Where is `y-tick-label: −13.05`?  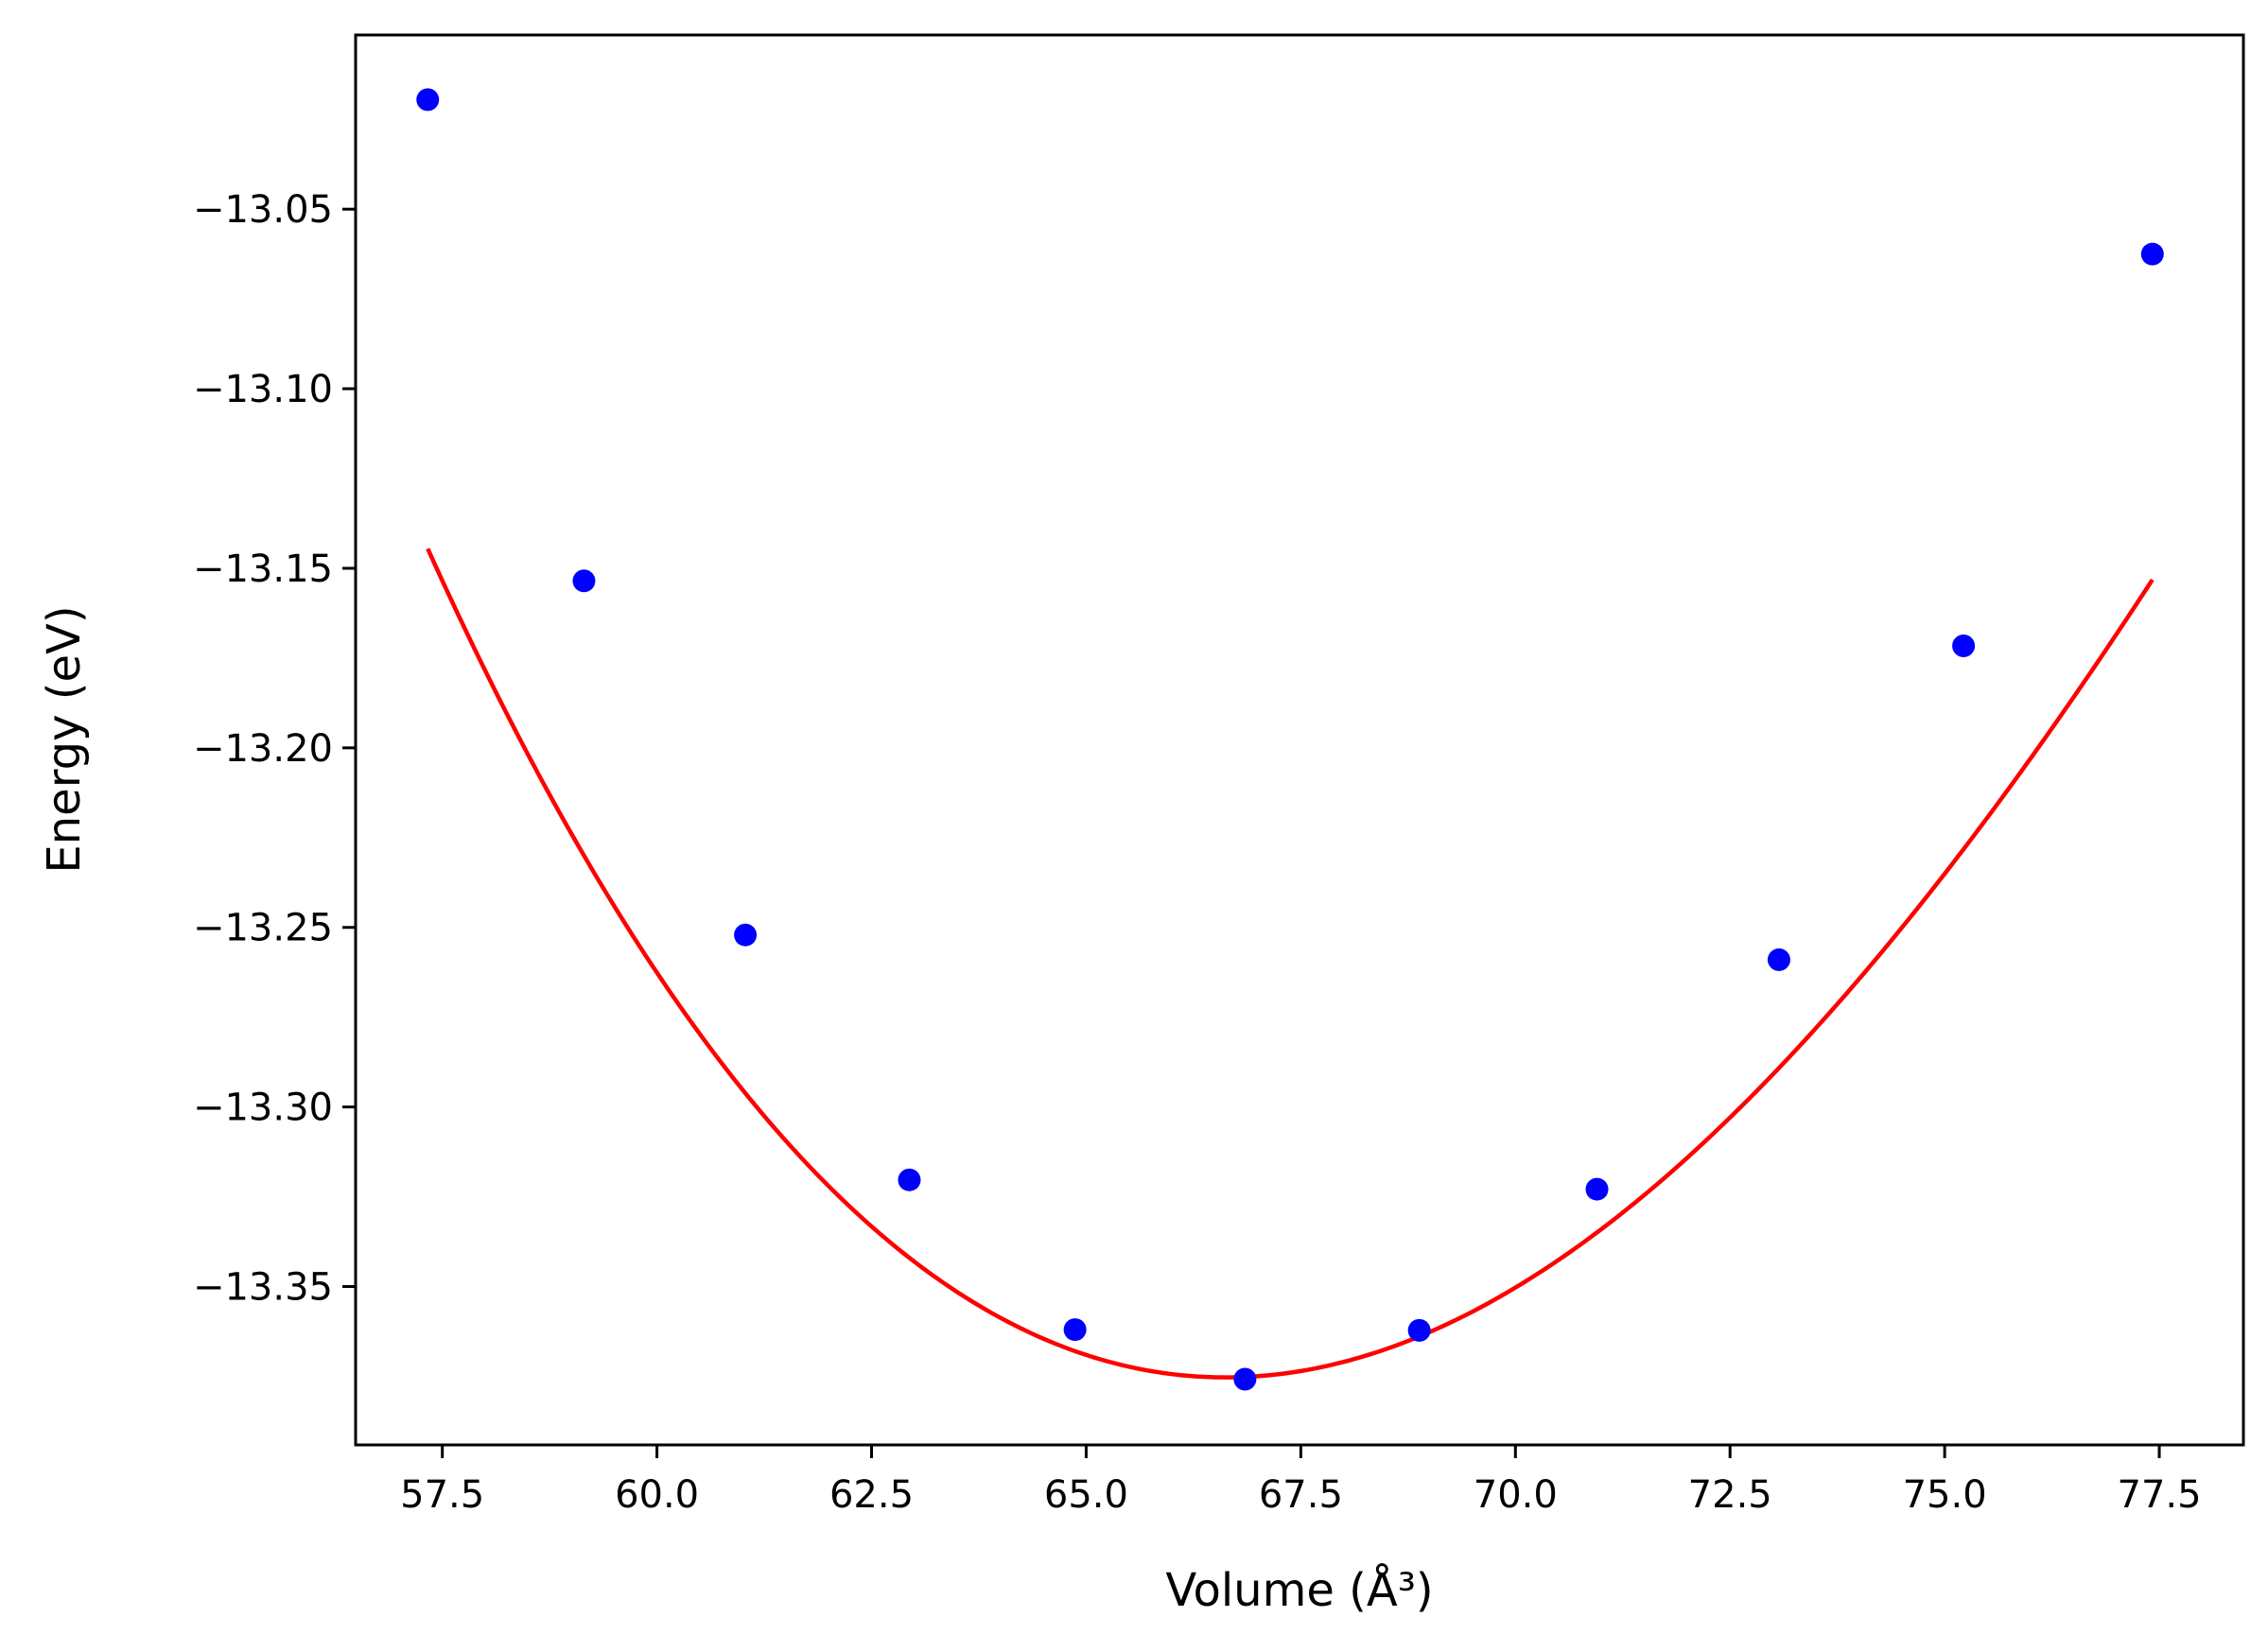 y-tick-label: −13.05 is located at coordinates (263, 210).